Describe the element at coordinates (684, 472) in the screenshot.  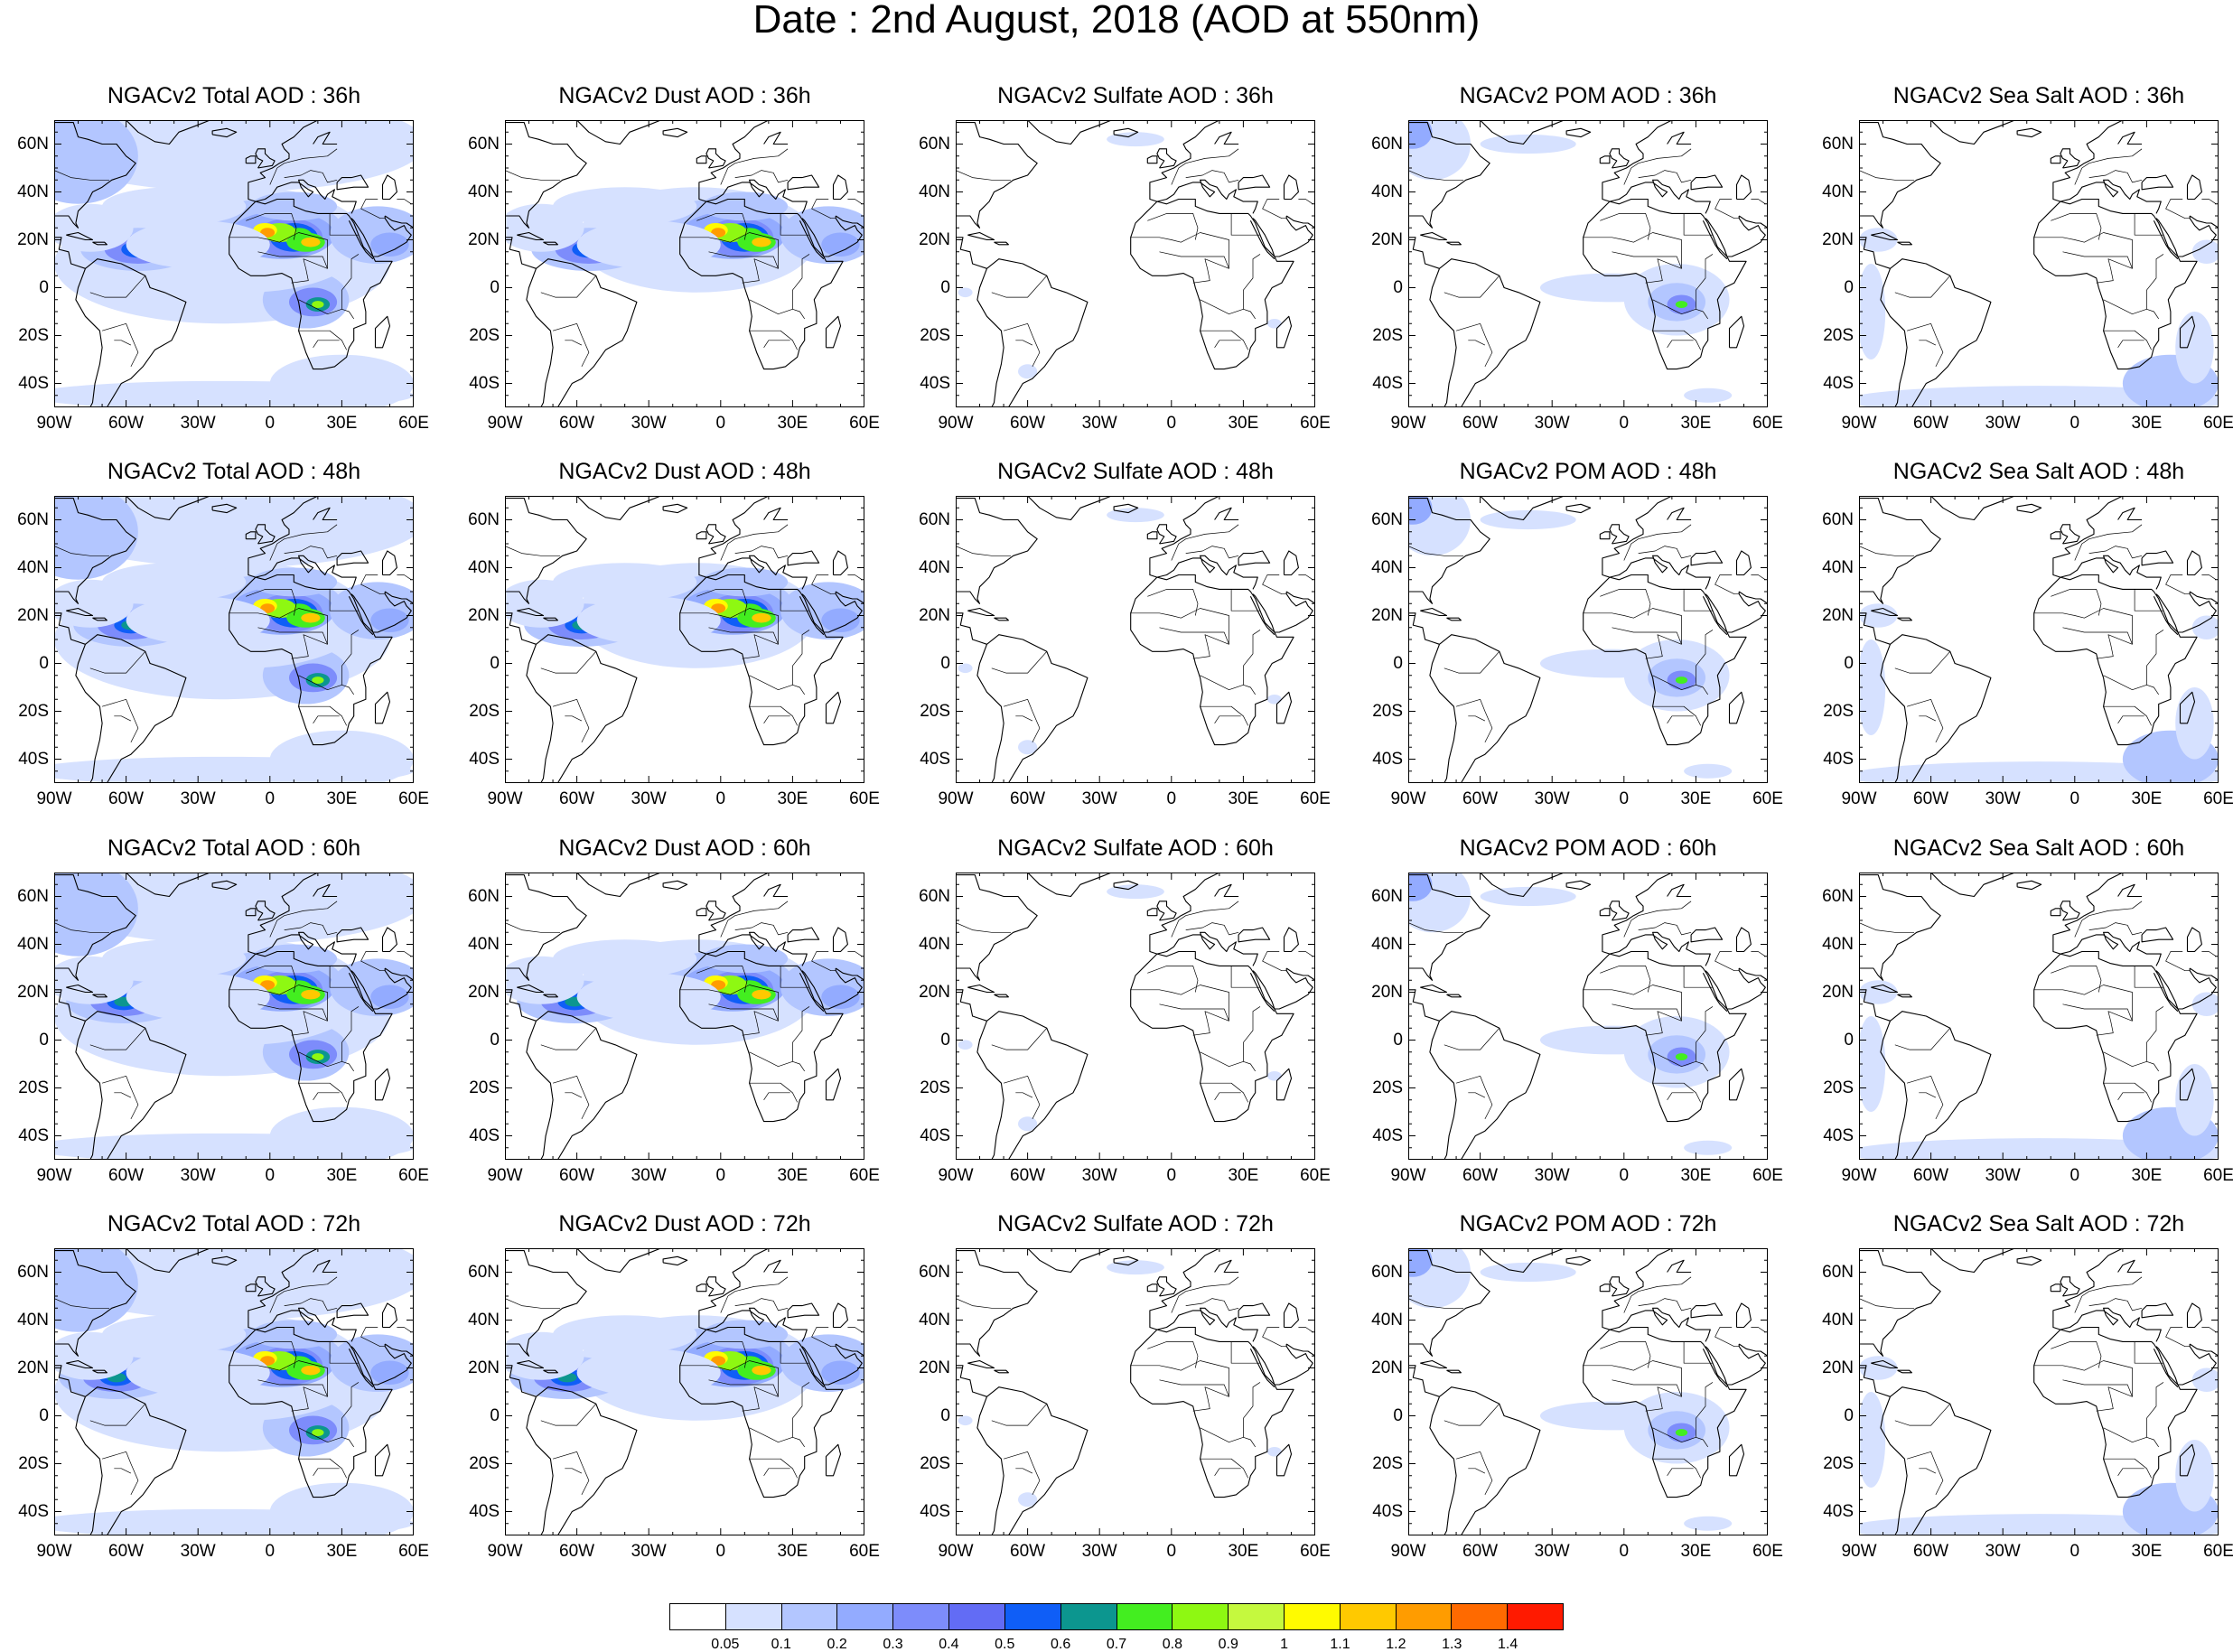
I see `panel-title: NGACv2 Dust AOD : 48h` at that location.